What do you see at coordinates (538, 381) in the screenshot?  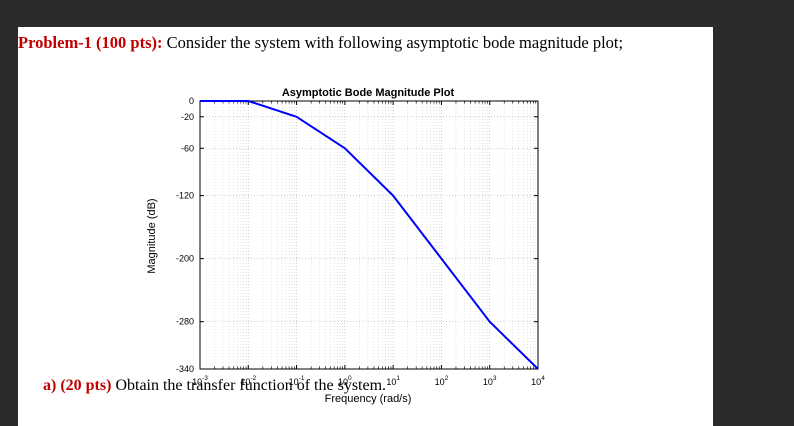 I see `x-tick-label: 10⁴` at bounding box center [538, 381].